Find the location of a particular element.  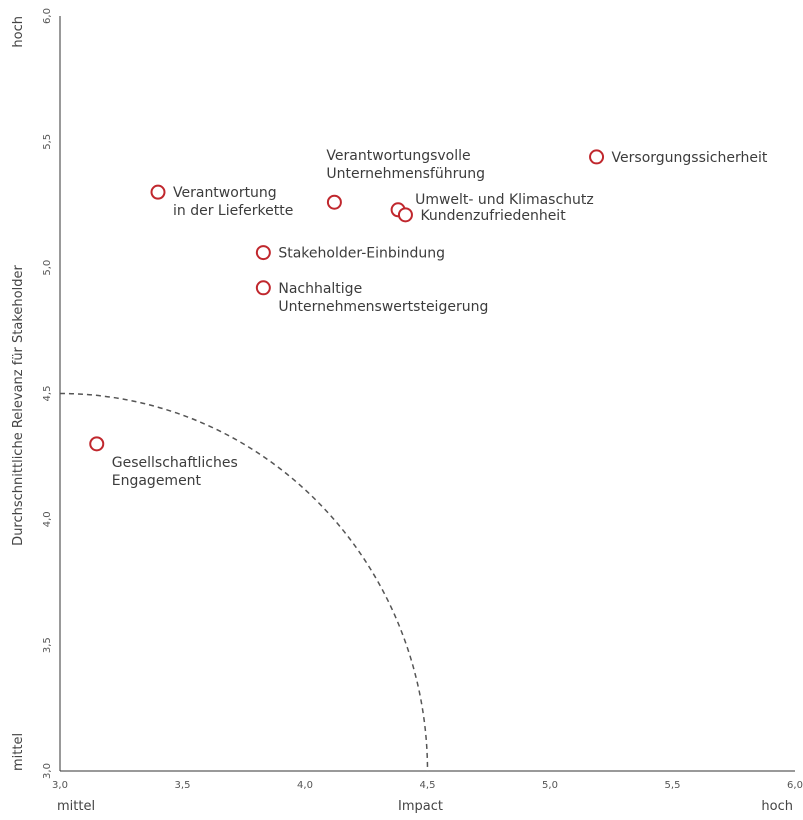

y-axis-high-label: hoch is located at coordinates (18, 32).